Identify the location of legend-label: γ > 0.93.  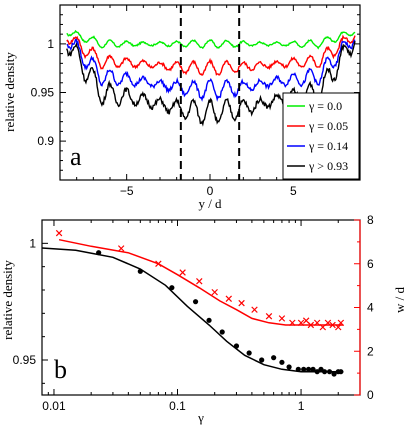
(328, 166).